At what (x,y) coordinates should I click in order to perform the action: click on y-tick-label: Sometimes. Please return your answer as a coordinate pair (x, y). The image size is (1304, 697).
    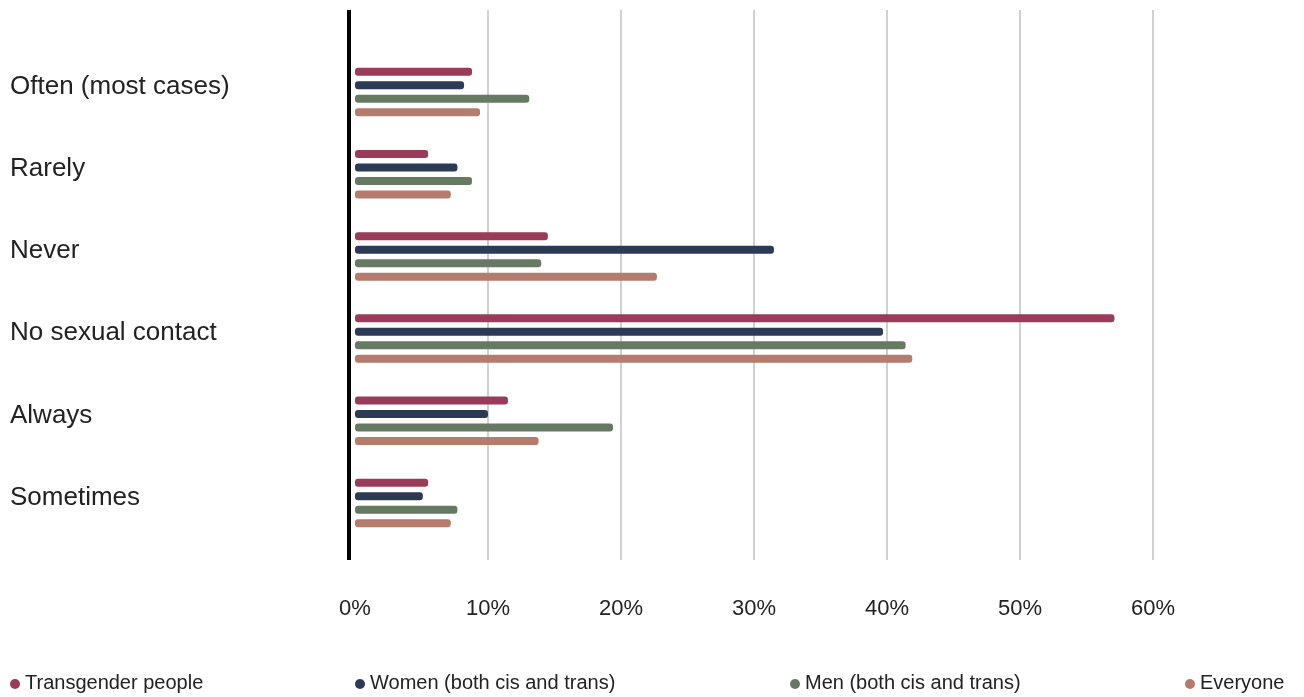
    Looking at the image, I should click on (75, 495).